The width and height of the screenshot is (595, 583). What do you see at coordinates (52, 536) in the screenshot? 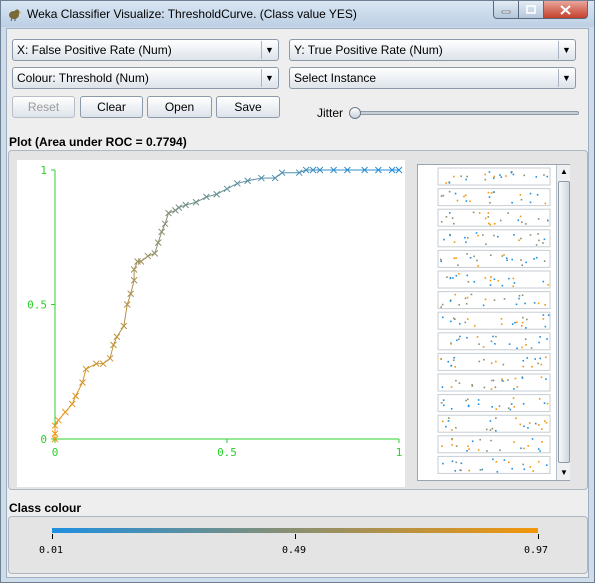
I see `colour-tick` at bounding box center [52, 536].